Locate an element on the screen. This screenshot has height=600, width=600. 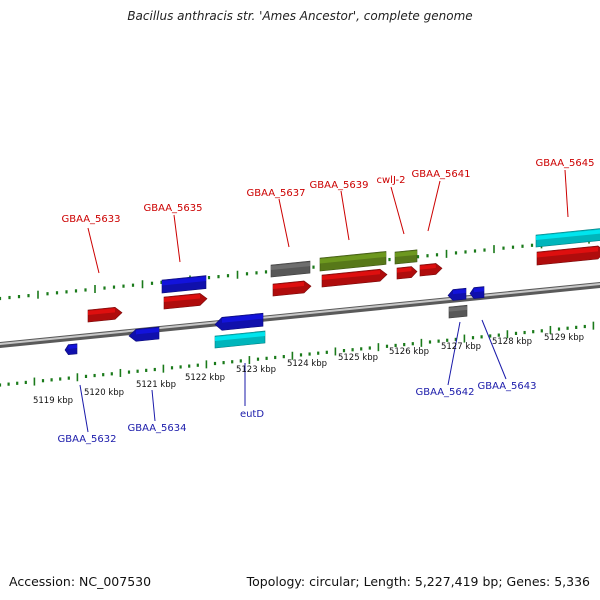
gene-label: GBAA_5633 is located at coordinates (90, 219).